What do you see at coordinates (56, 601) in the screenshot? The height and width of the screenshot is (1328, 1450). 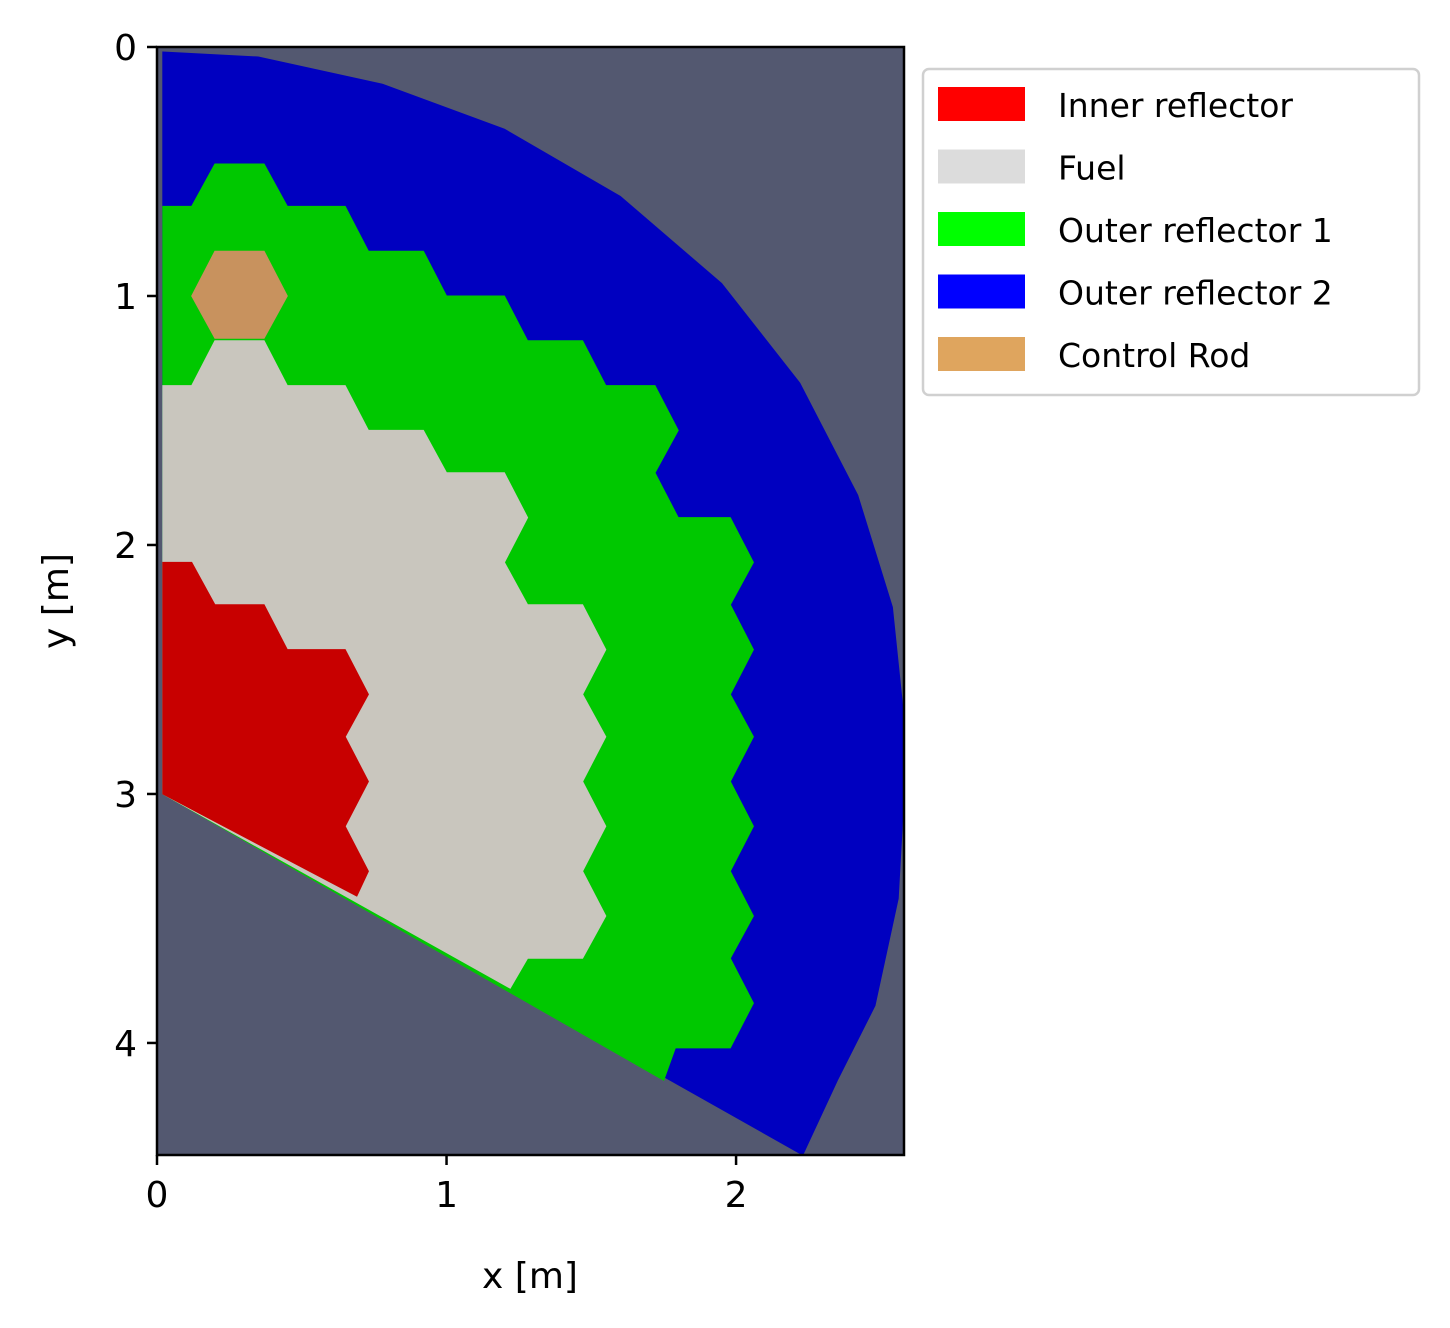 I see `y-axis-label: y [m]` at bounding box center [56, 601].